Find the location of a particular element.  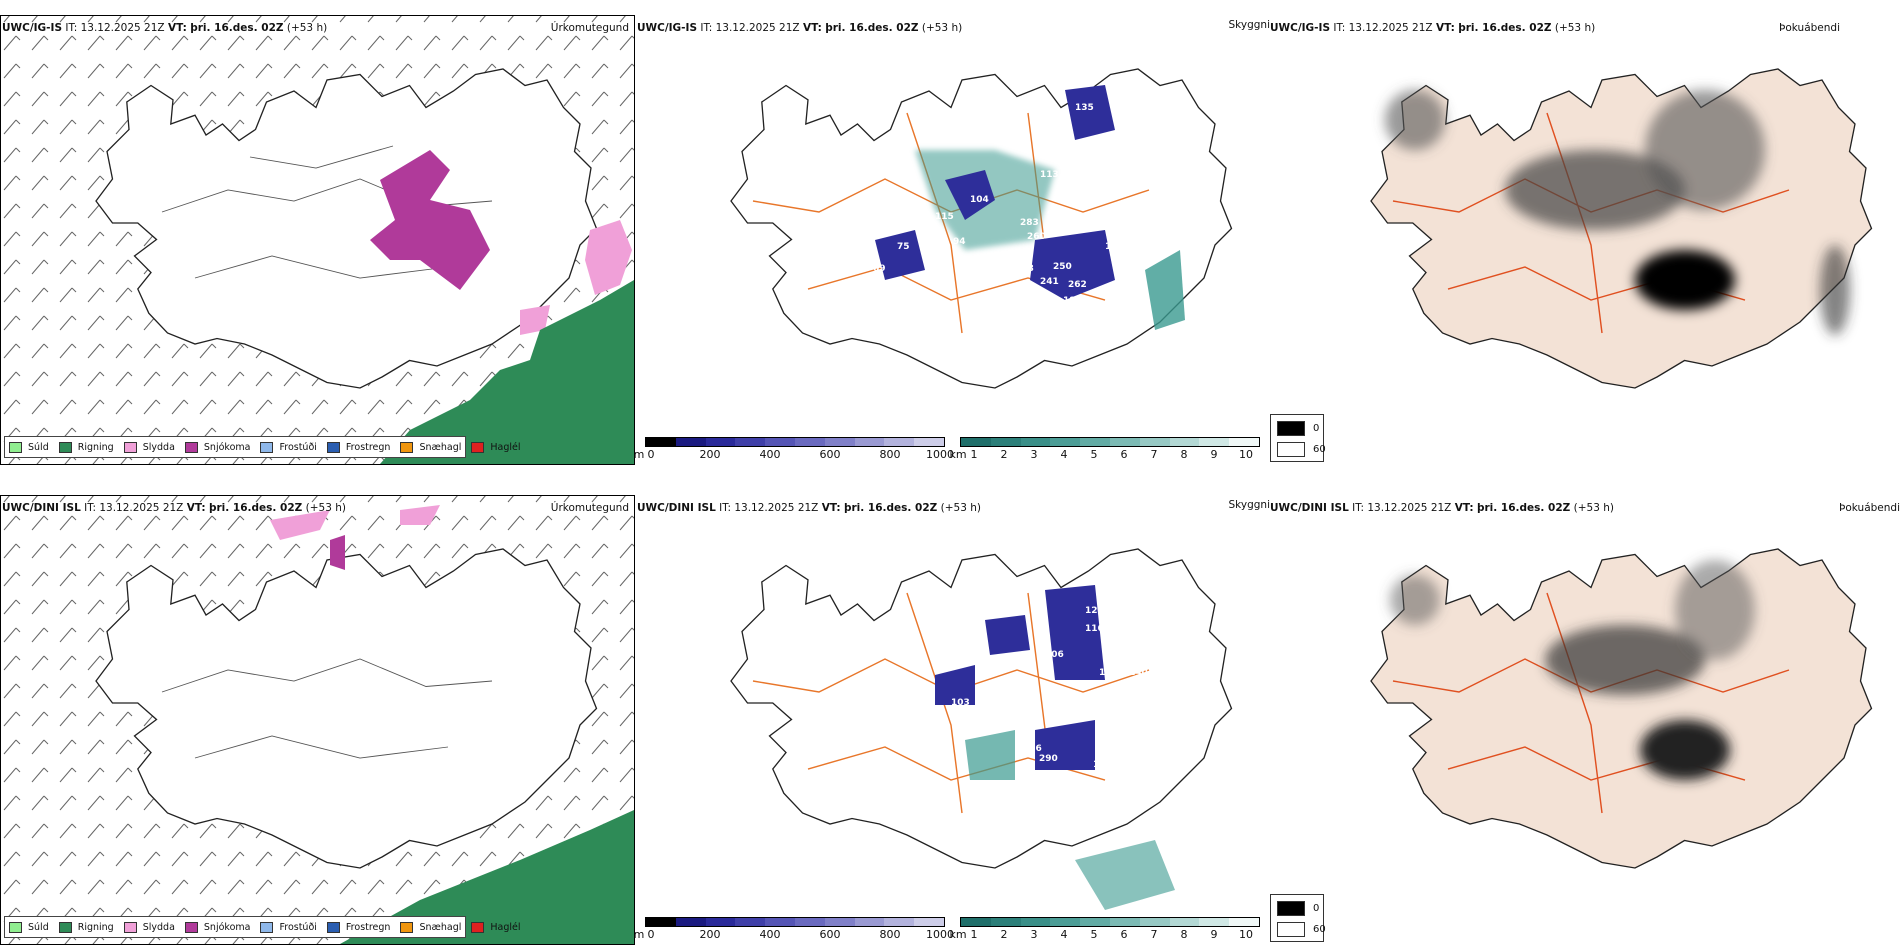

tick-label: 10 is located at coordinates (1246, 934).